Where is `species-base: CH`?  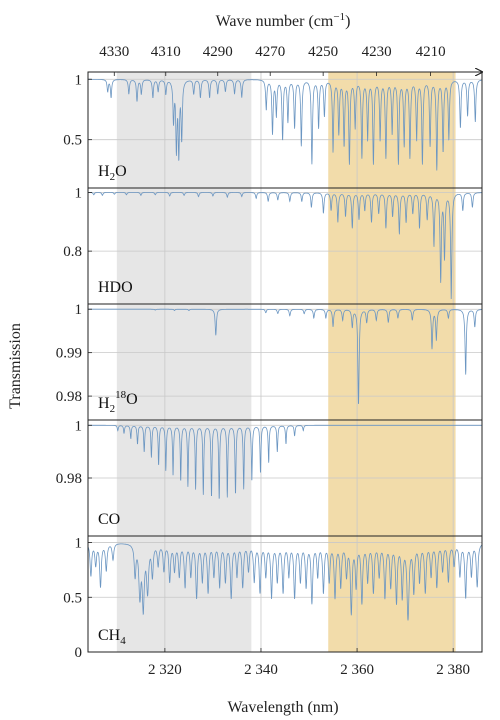 species-base: CH is located at coordinates (109, 635).